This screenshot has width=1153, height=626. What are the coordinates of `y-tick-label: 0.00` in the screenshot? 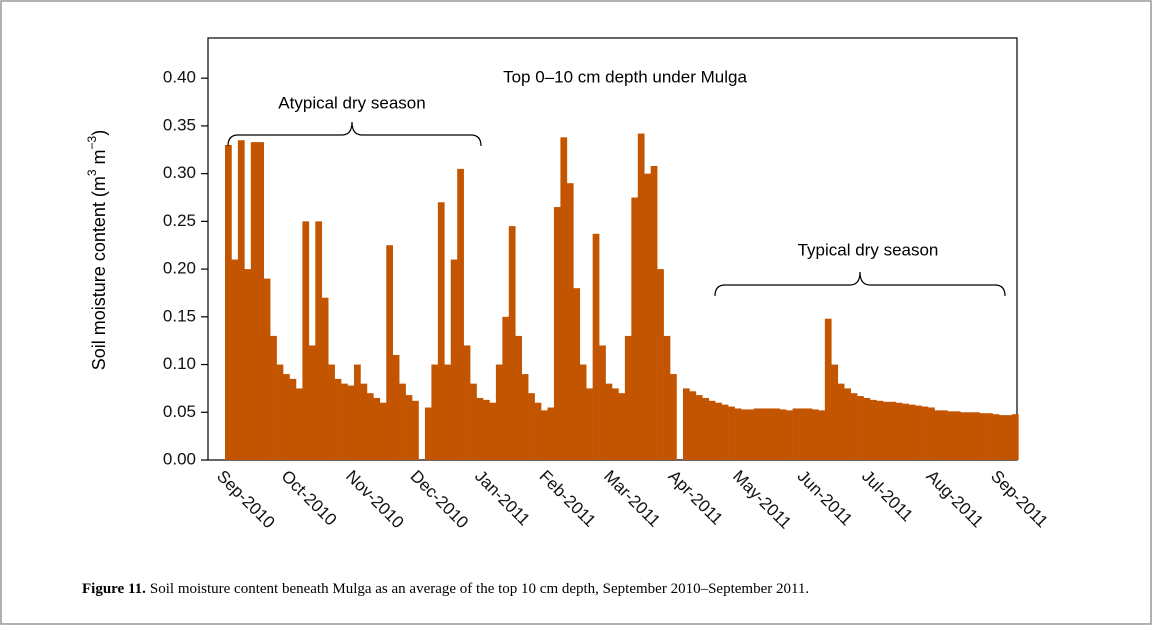 It's located at (179, 458).